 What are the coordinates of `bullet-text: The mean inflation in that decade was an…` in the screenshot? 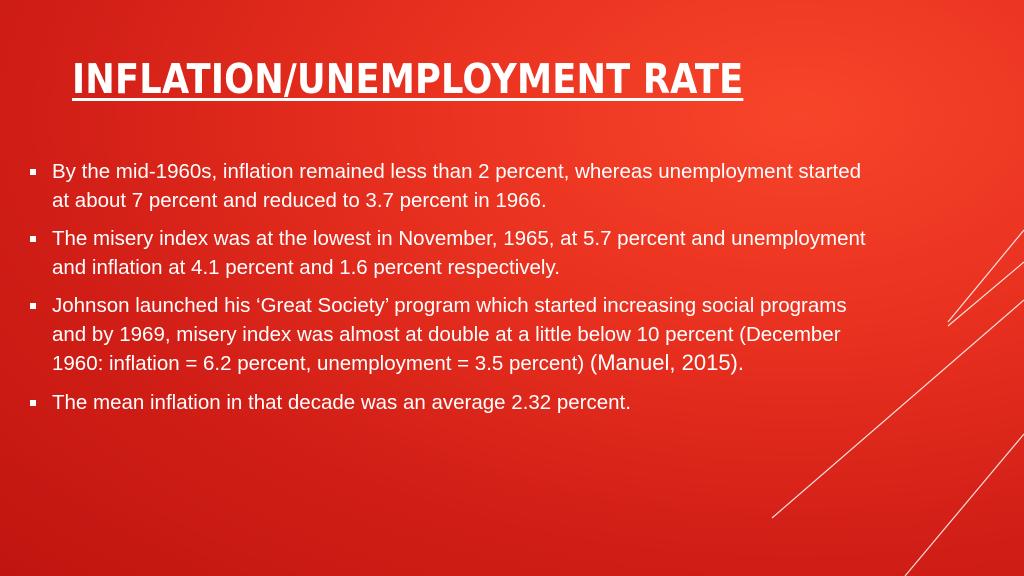 It's located at (341, 402).